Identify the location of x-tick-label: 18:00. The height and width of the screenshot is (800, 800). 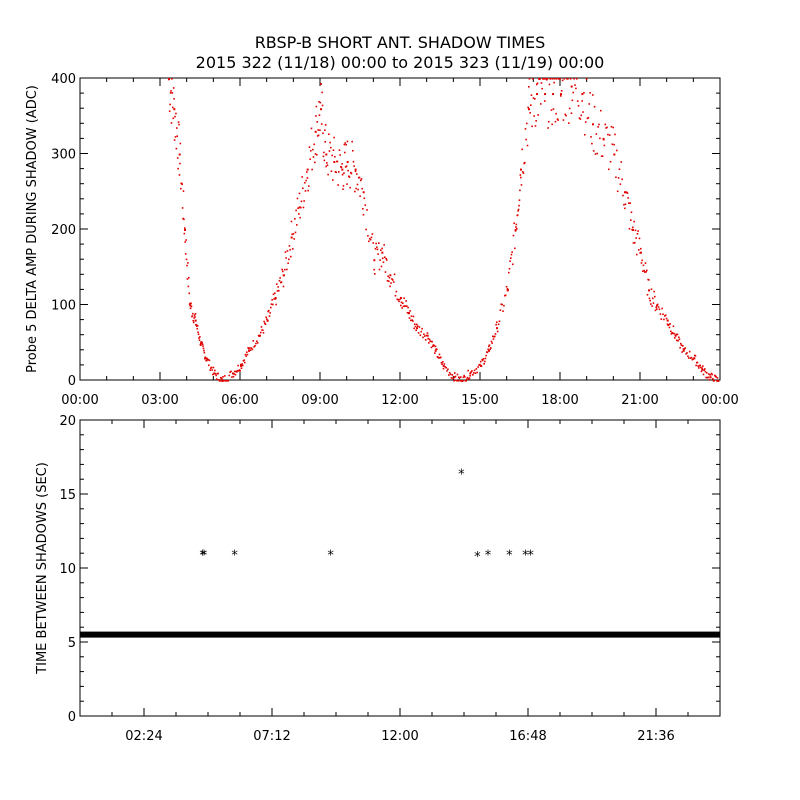
(559, 400).